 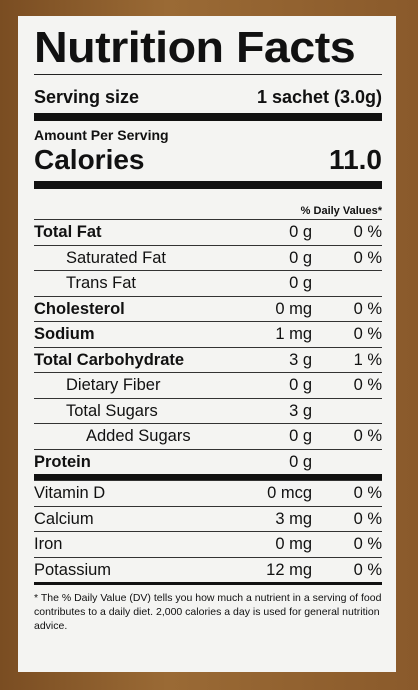 I want to click on calories-value: 11.0, so click(x=355, y=159).